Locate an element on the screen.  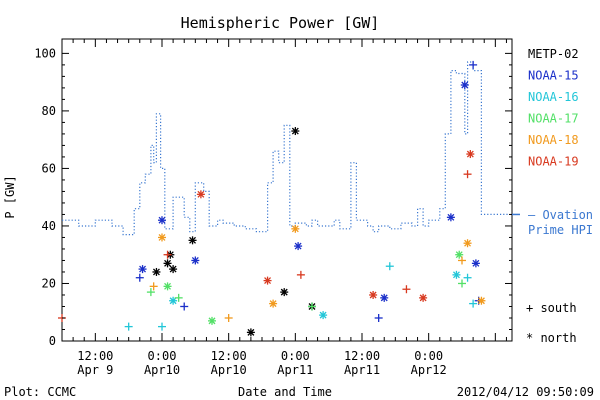
legend-entry: METP-02 is located at coordinates (553, 54).